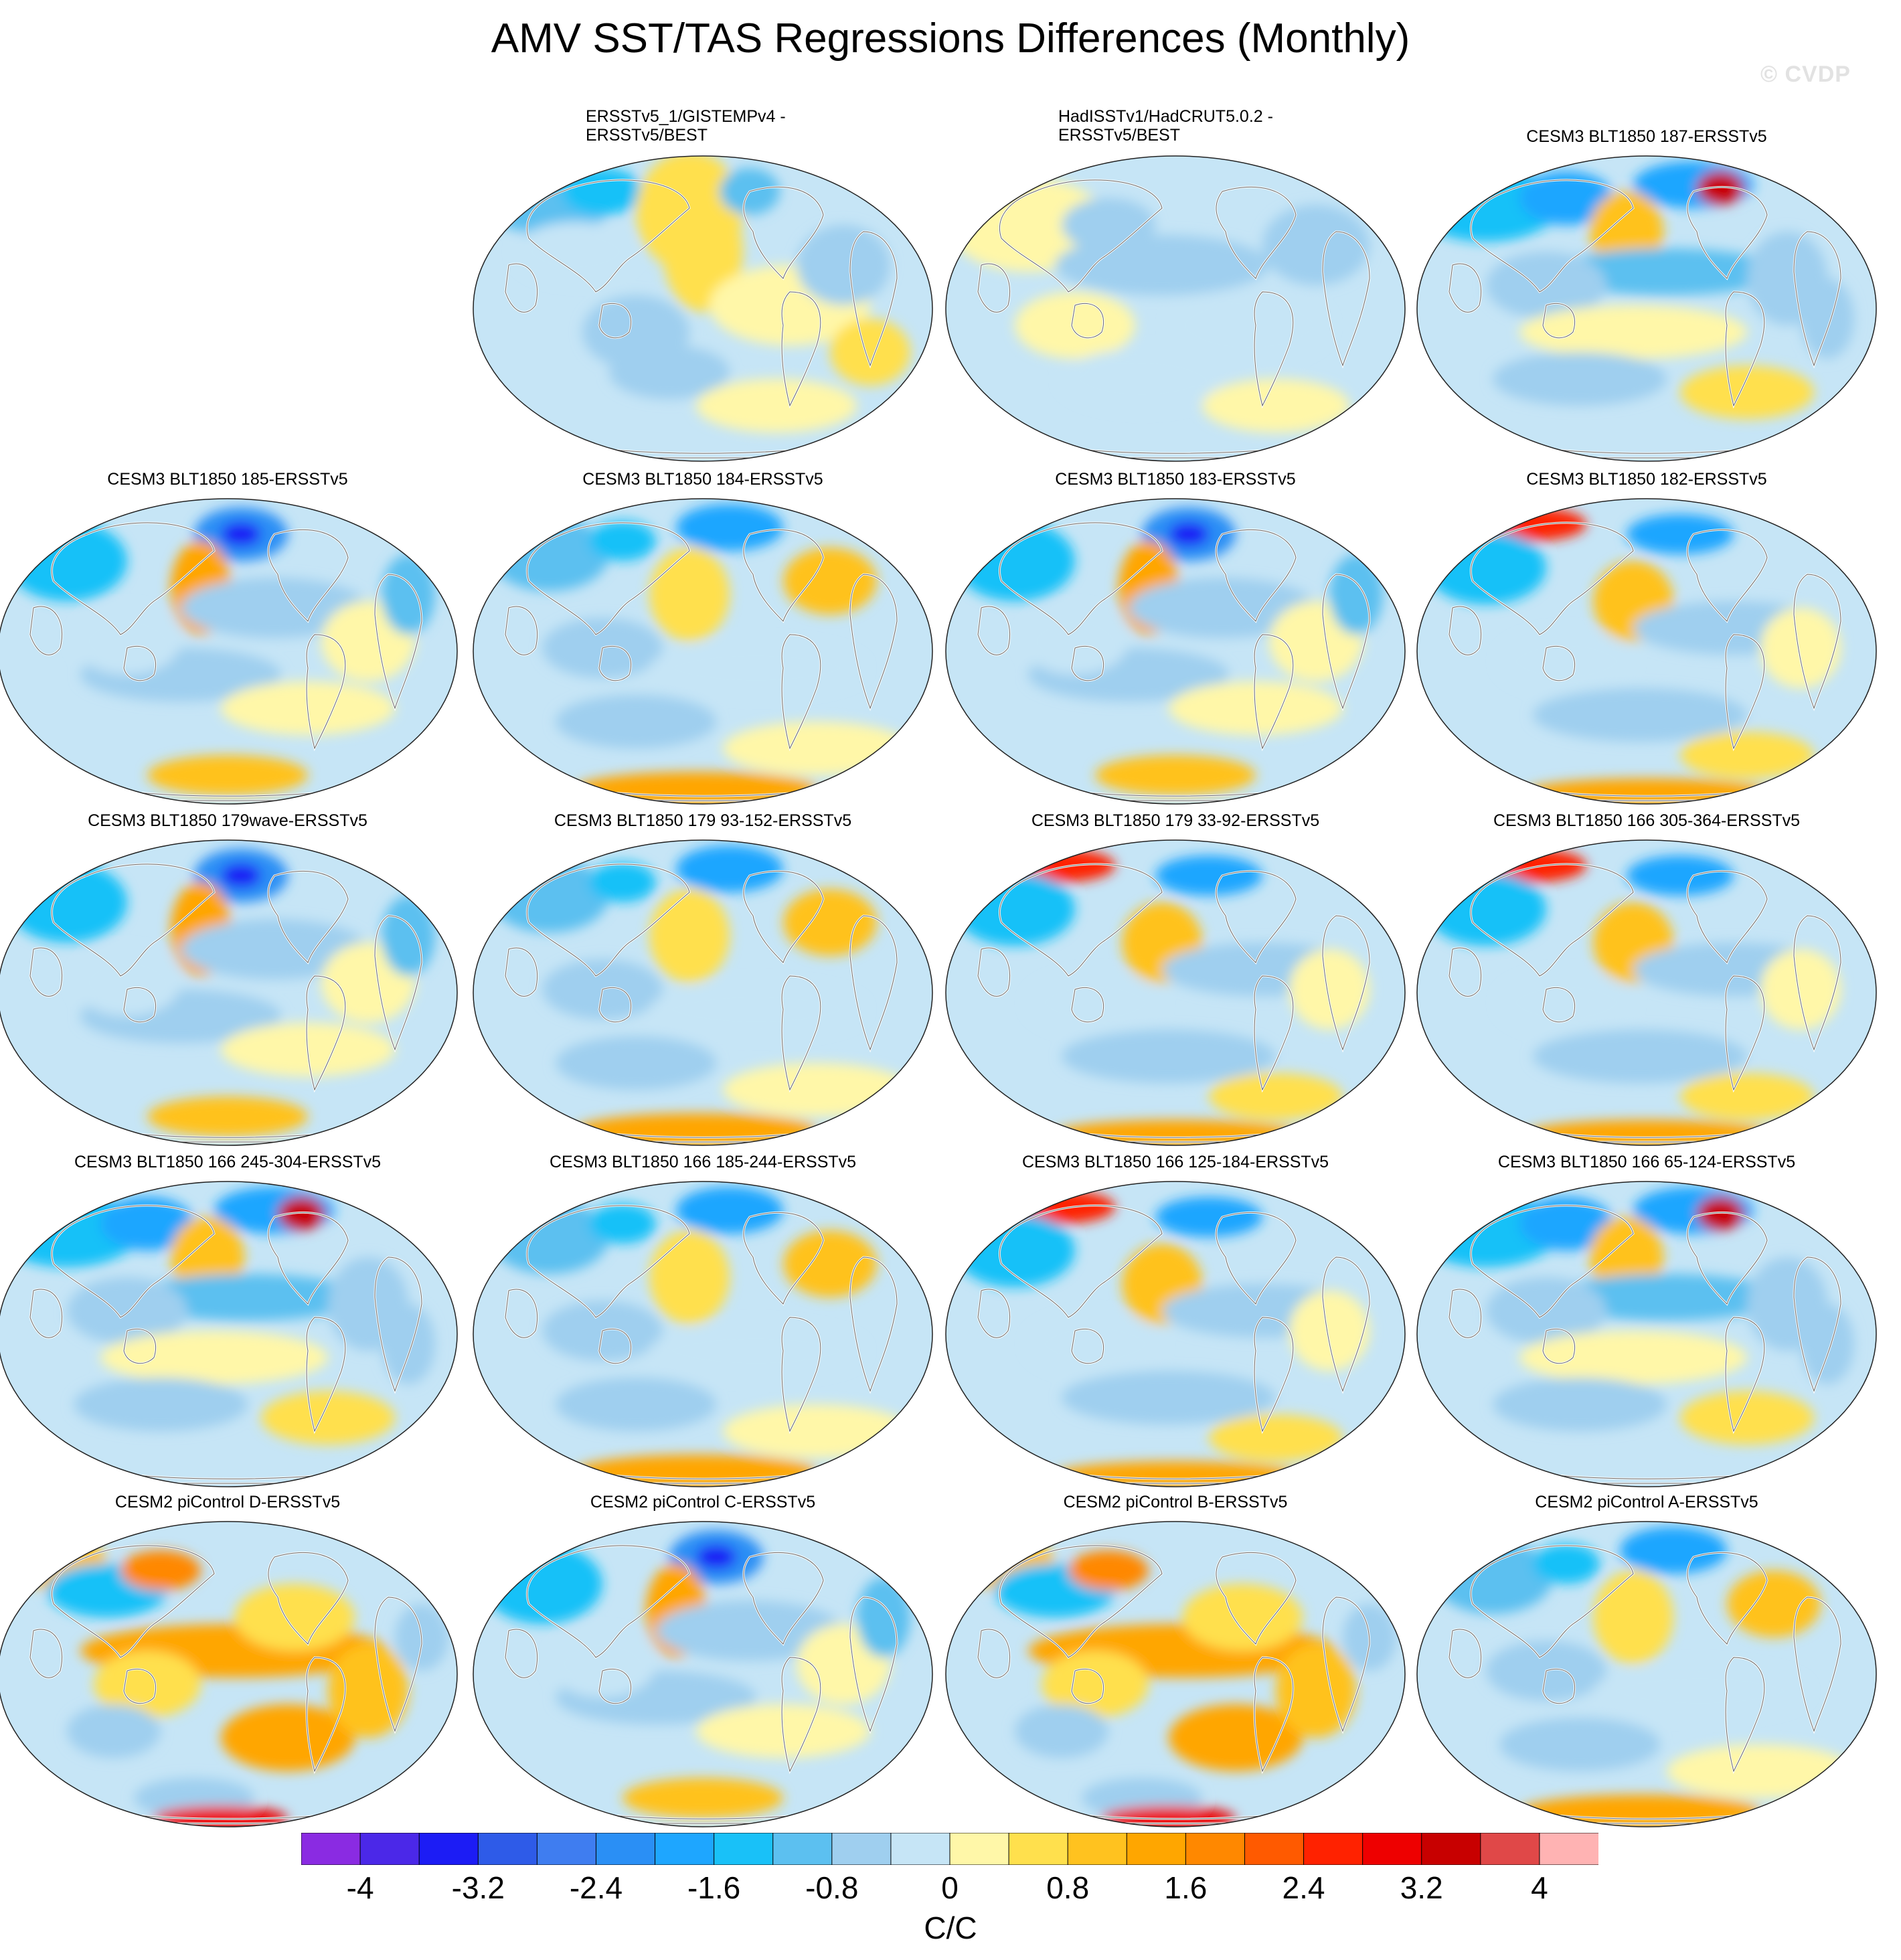 The width and height of the screenshot is (1901, 1960). Describe the element at coordinates (360, 1887) in the screenshot. I see `colorbar-tick-label: -4` at that location.